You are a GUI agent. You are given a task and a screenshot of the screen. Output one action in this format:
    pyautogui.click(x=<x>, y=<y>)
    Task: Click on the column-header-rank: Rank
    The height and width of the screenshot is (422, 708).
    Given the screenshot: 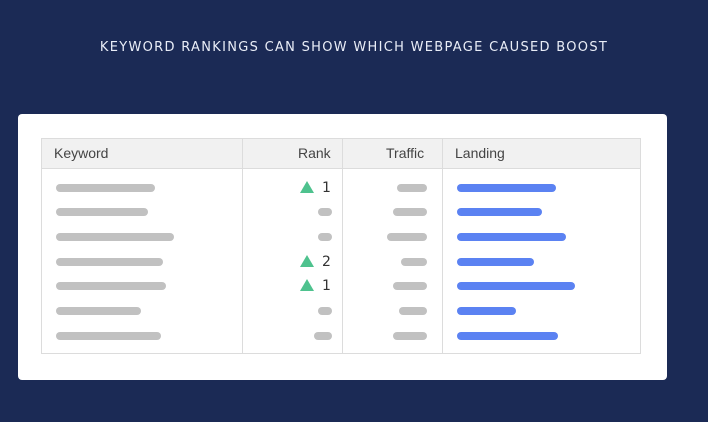 What is the action you would take?
    pyautogui.click(x=314, y=153)
    